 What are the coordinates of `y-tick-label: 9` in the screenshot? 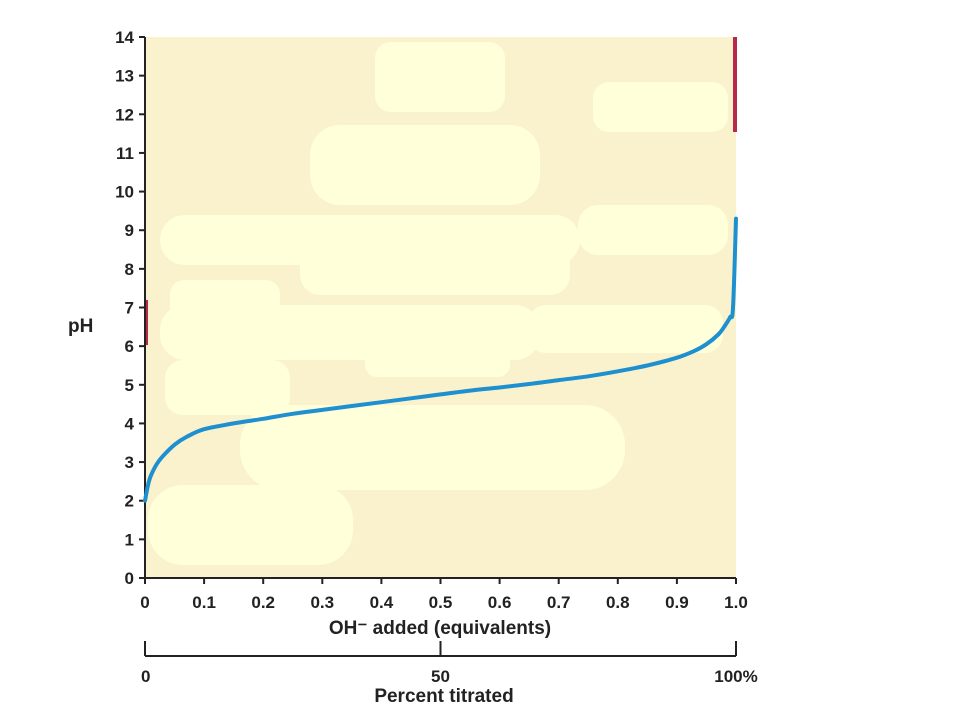 It's located at (129, 230).